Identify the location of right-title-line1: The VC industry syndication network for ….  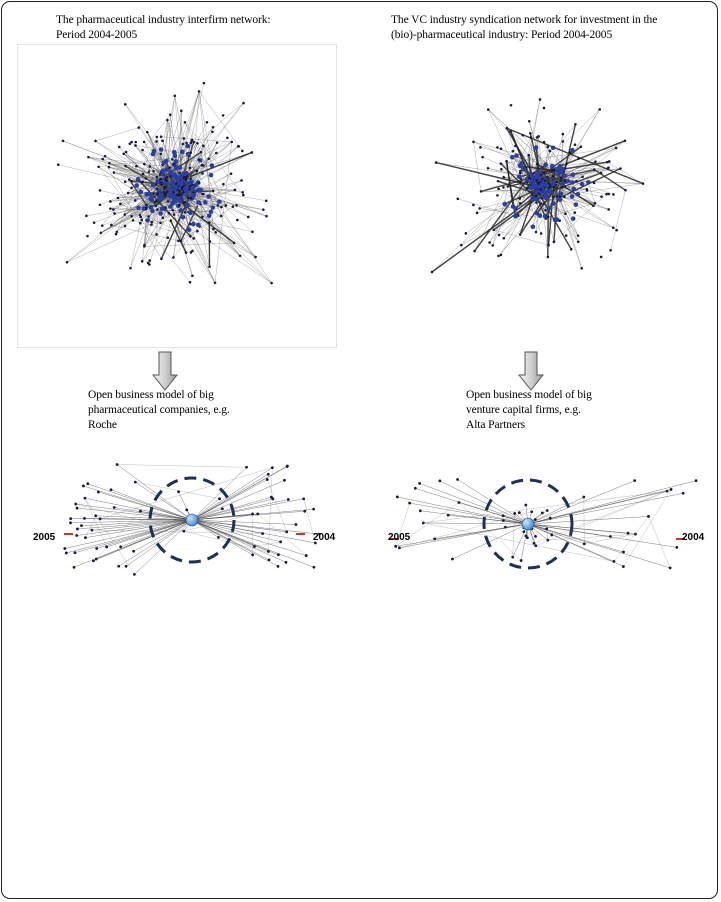
(524, 20).